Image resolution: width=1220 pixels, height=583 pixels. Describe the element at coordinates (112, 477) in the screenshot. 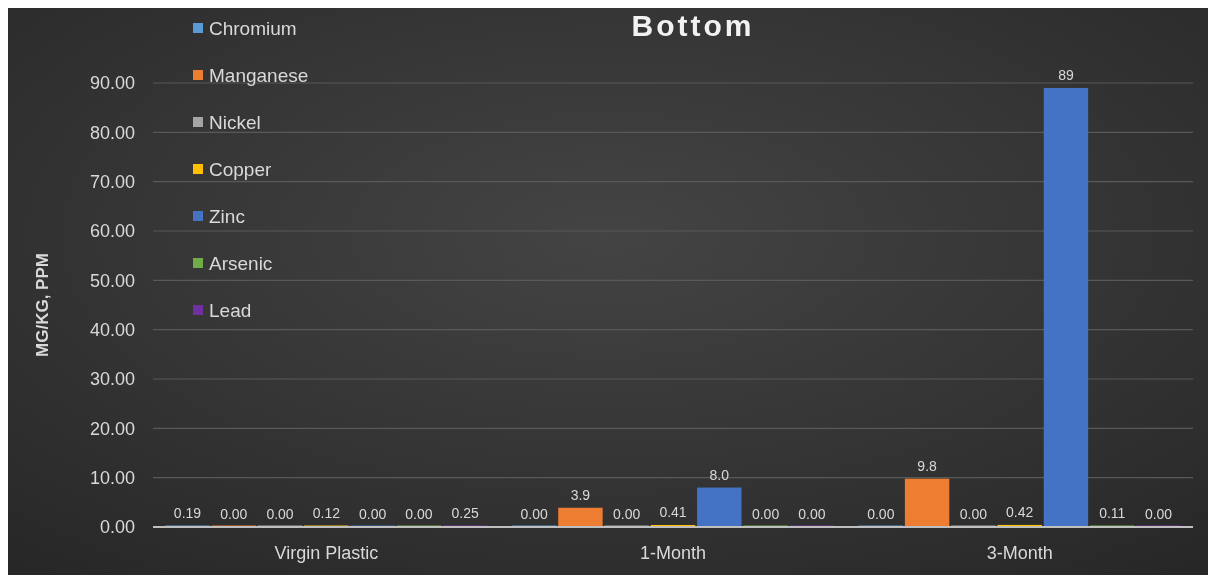

I see `y-tick-label: 10.00` at that location.